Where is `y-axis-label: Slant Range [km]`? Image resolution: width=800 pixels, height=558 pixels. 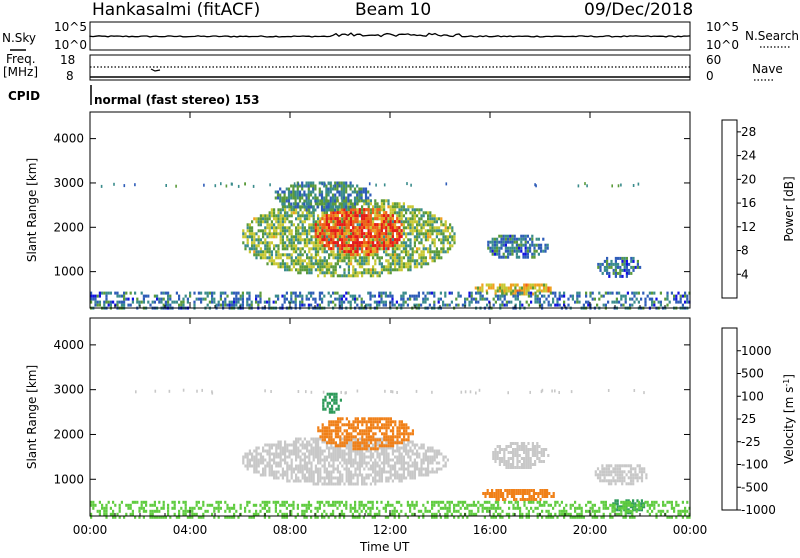
y-axis-label: Slant Range [km] is located at coordinates (32, 210).